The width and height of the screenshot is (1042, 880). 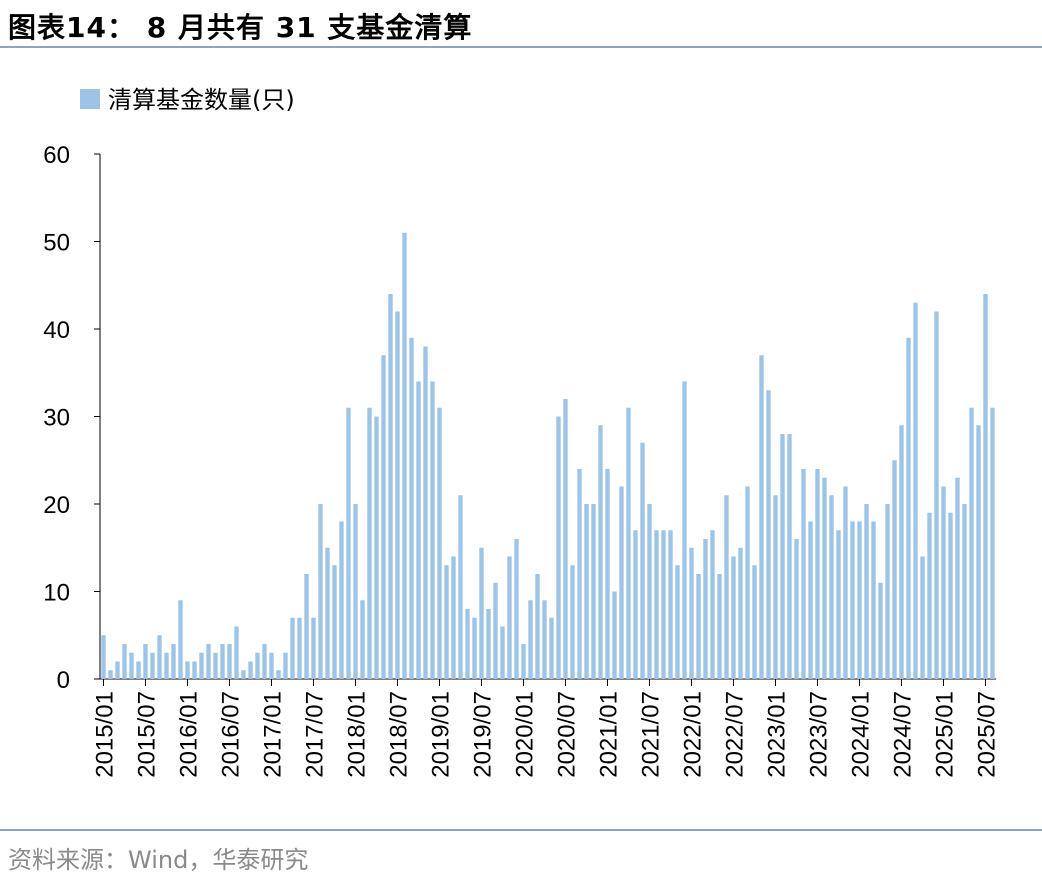 I want to click on x-tick-label: 2018/07, so click(x=399, y=734).